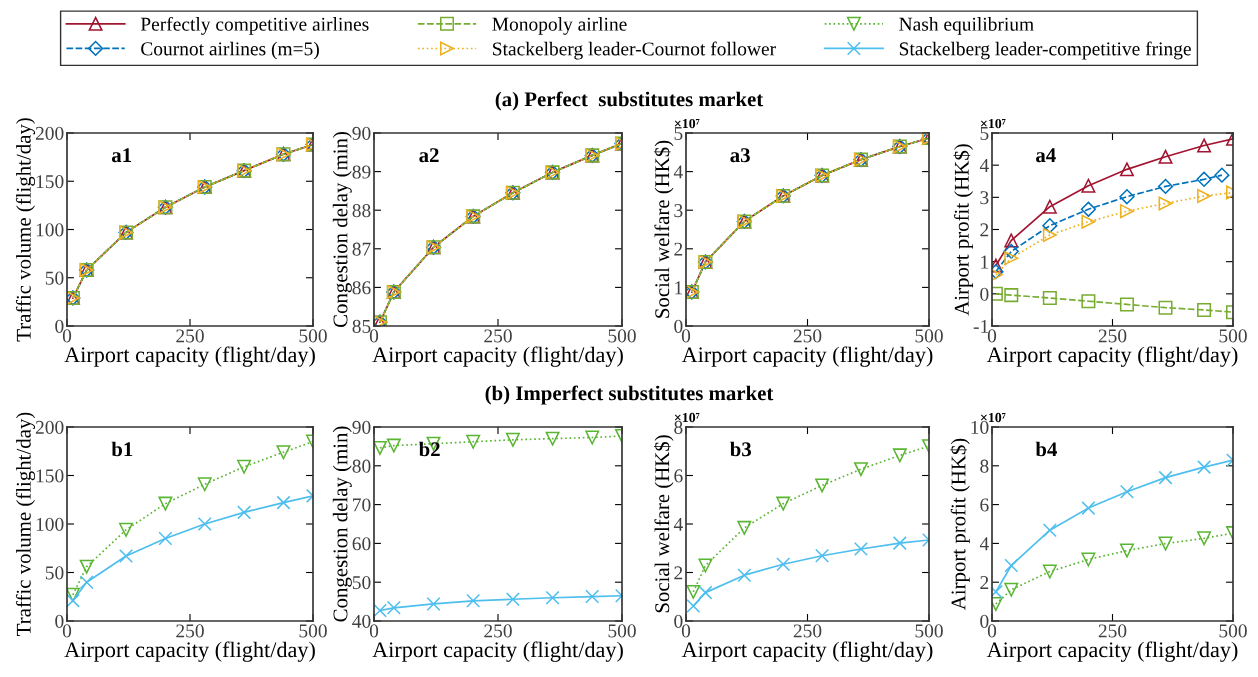 This screenshot has width=1258, height=677. Describe the element at coordinates (629, 101) in the screenshot. I see `text: (a) Perfect substitutes market` at that location.